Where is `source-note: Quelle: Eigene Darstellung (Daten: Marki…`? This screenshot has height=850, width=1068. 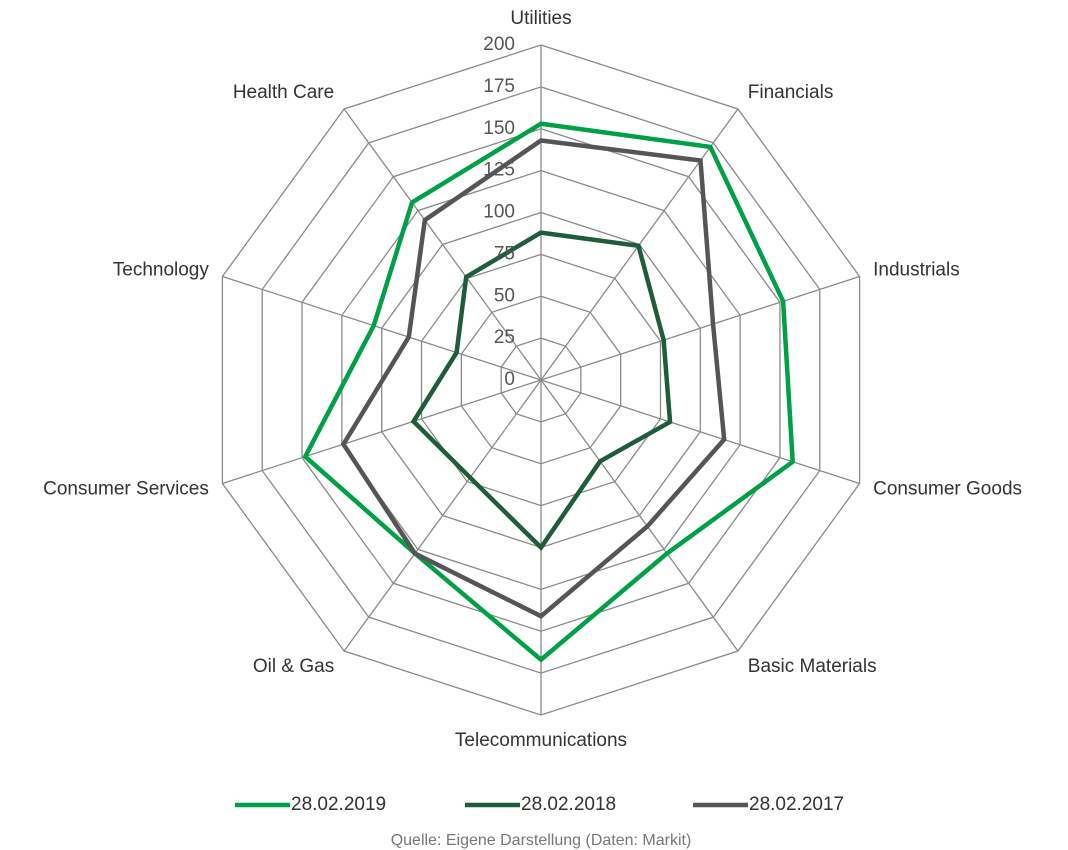
source-note: Quelle: Eigene Darstellung (Daten: Marki… is located at coordinates (541, 840).